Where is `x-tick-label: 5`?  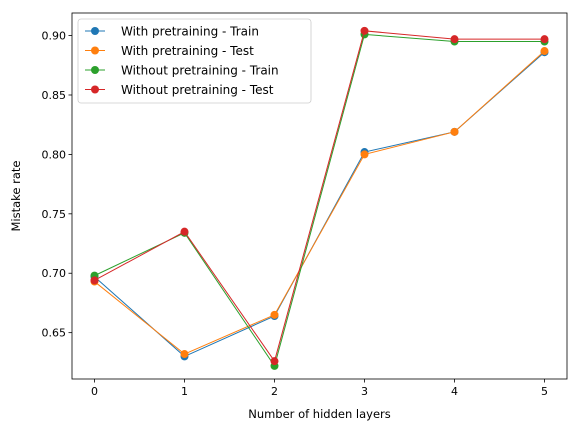
x-tick-label: 5 is located at coordinates (544, 391).